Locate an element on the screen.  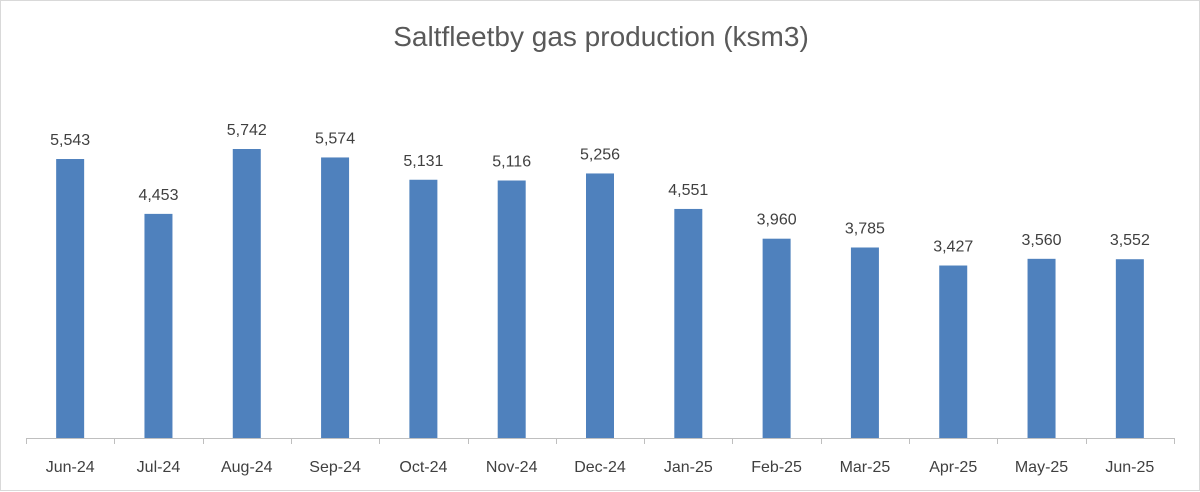
x-tick-label-dec-24: Dec-24 is located at coordinates (600, 467).